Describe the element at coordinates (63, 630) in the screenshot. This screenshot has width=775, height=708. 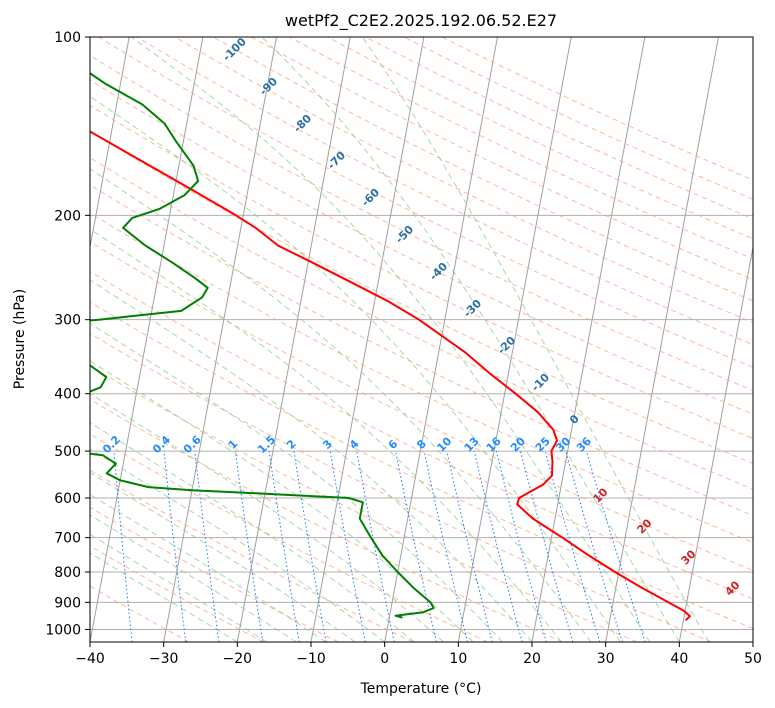
I see `y-tick-label: 1000` at that location.